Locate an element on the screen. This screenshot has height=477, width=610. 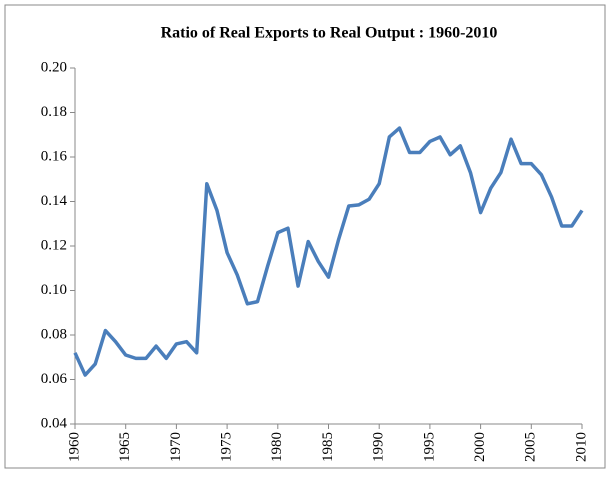
x-tick-label: 1990 is located at coordinates (379, 447).